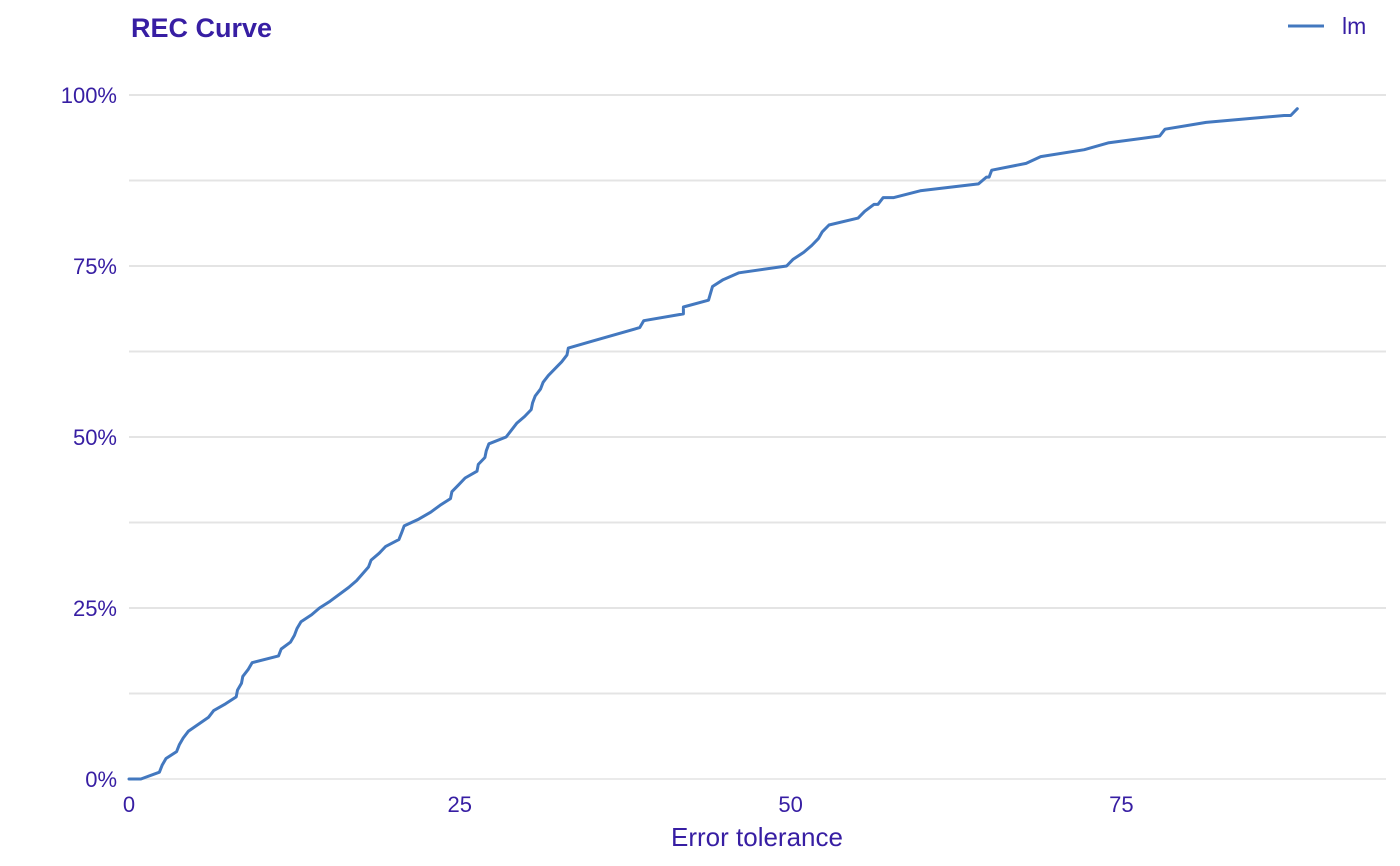 The height and width of the screenshot is (866, 1400). Describe the element at coordinates (95, 266) in the screenshot. I see `y-tick-label: 75%` at that location.